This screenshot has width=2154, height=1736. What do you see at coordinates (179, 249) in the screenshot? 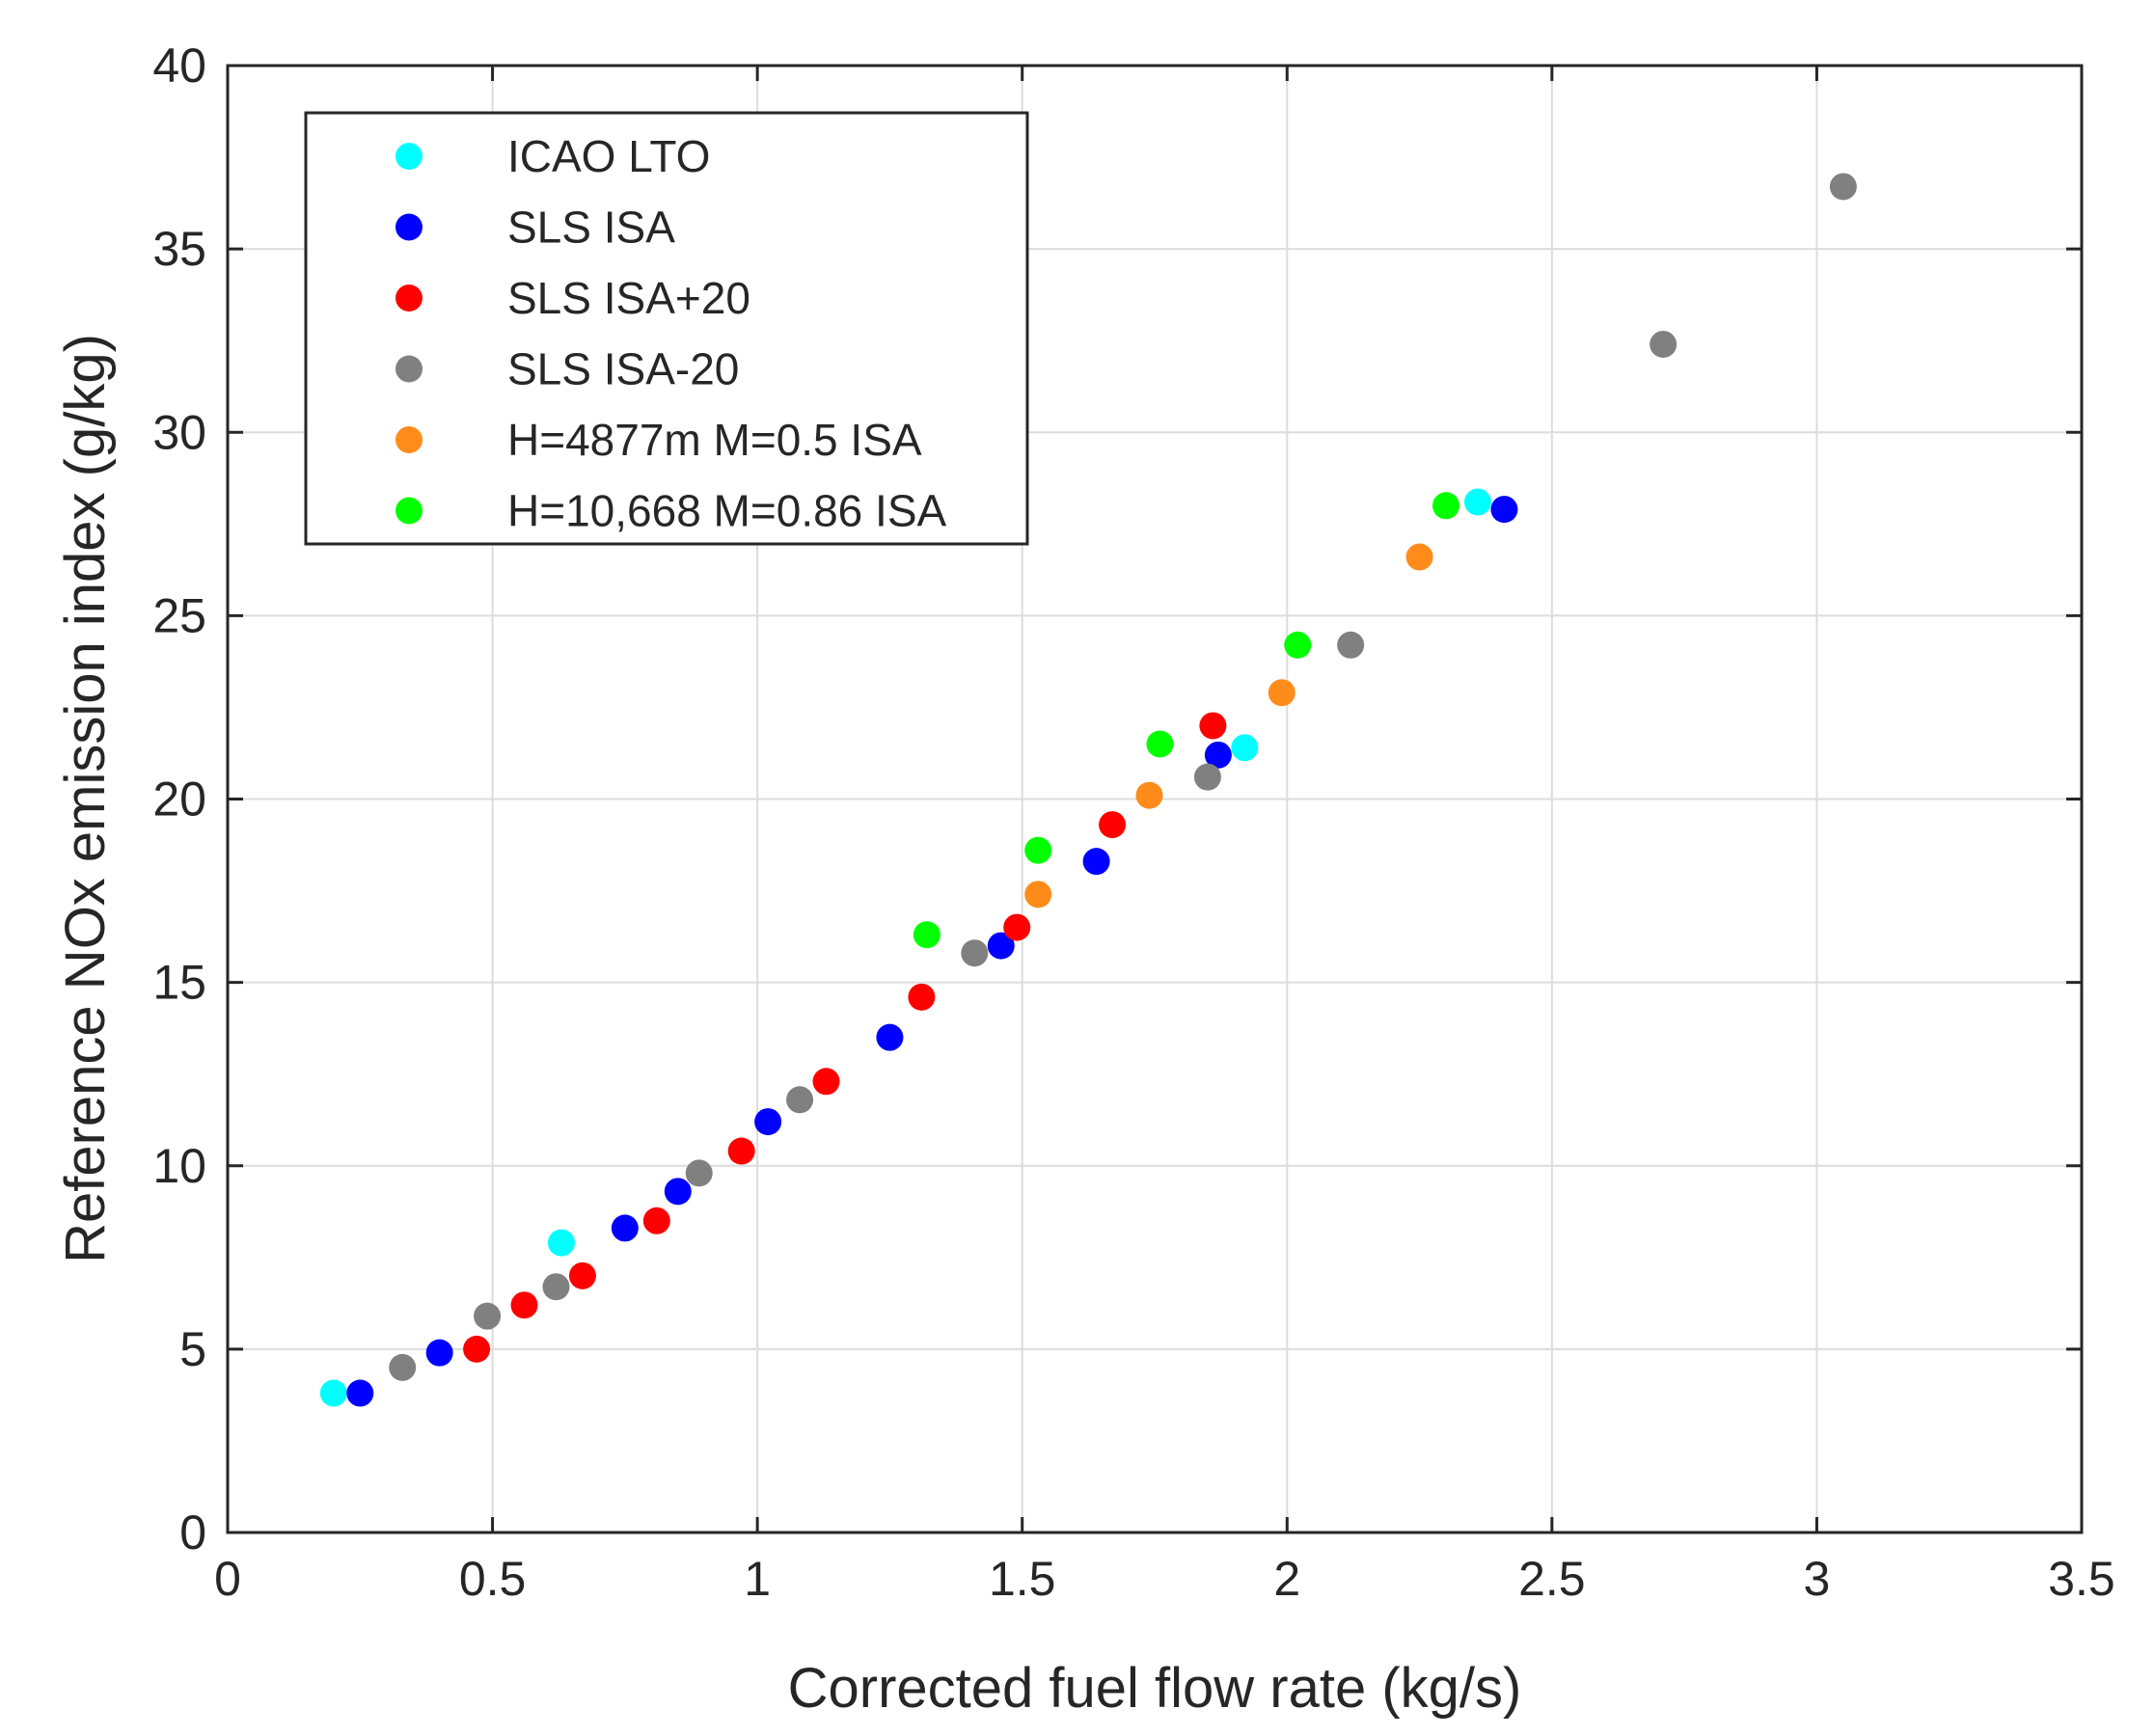
I see `y-tick-label: 35` at bounding box center [179, 249].